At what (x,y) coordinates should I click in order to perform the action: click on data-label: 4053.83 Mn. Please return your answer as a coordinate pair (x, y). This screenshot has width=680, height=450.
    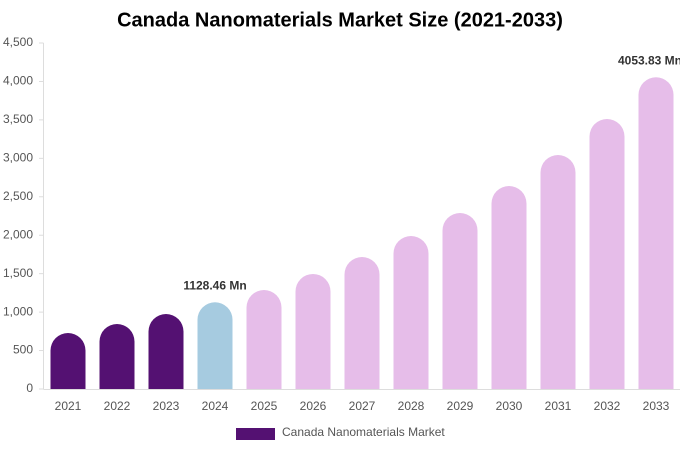
    Looking at the image, I should click on (649, 60).